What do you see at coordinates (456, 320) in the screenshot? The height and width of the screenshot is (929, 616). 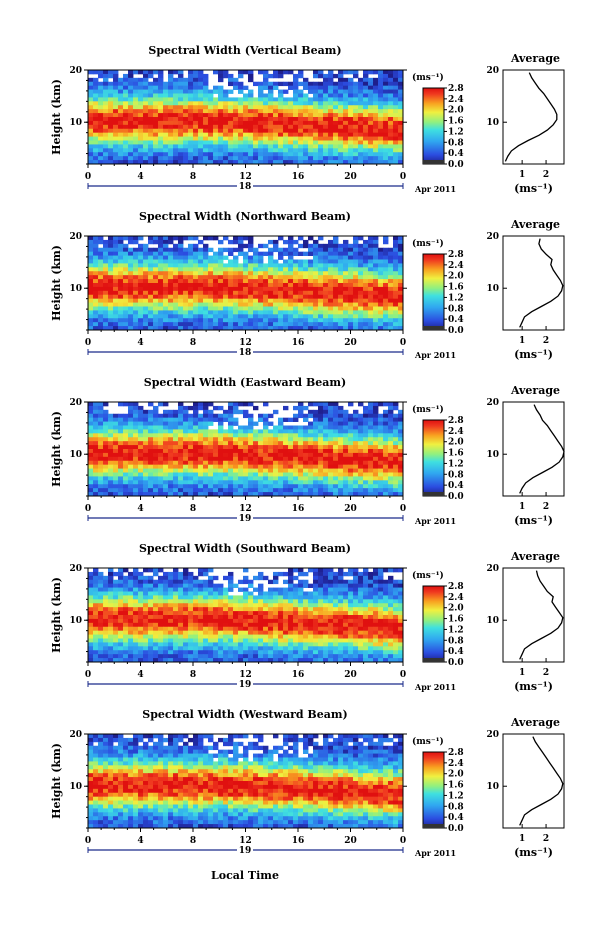 I see `colorbar-tick-label: 0.4` at bounding box center [456, 320].